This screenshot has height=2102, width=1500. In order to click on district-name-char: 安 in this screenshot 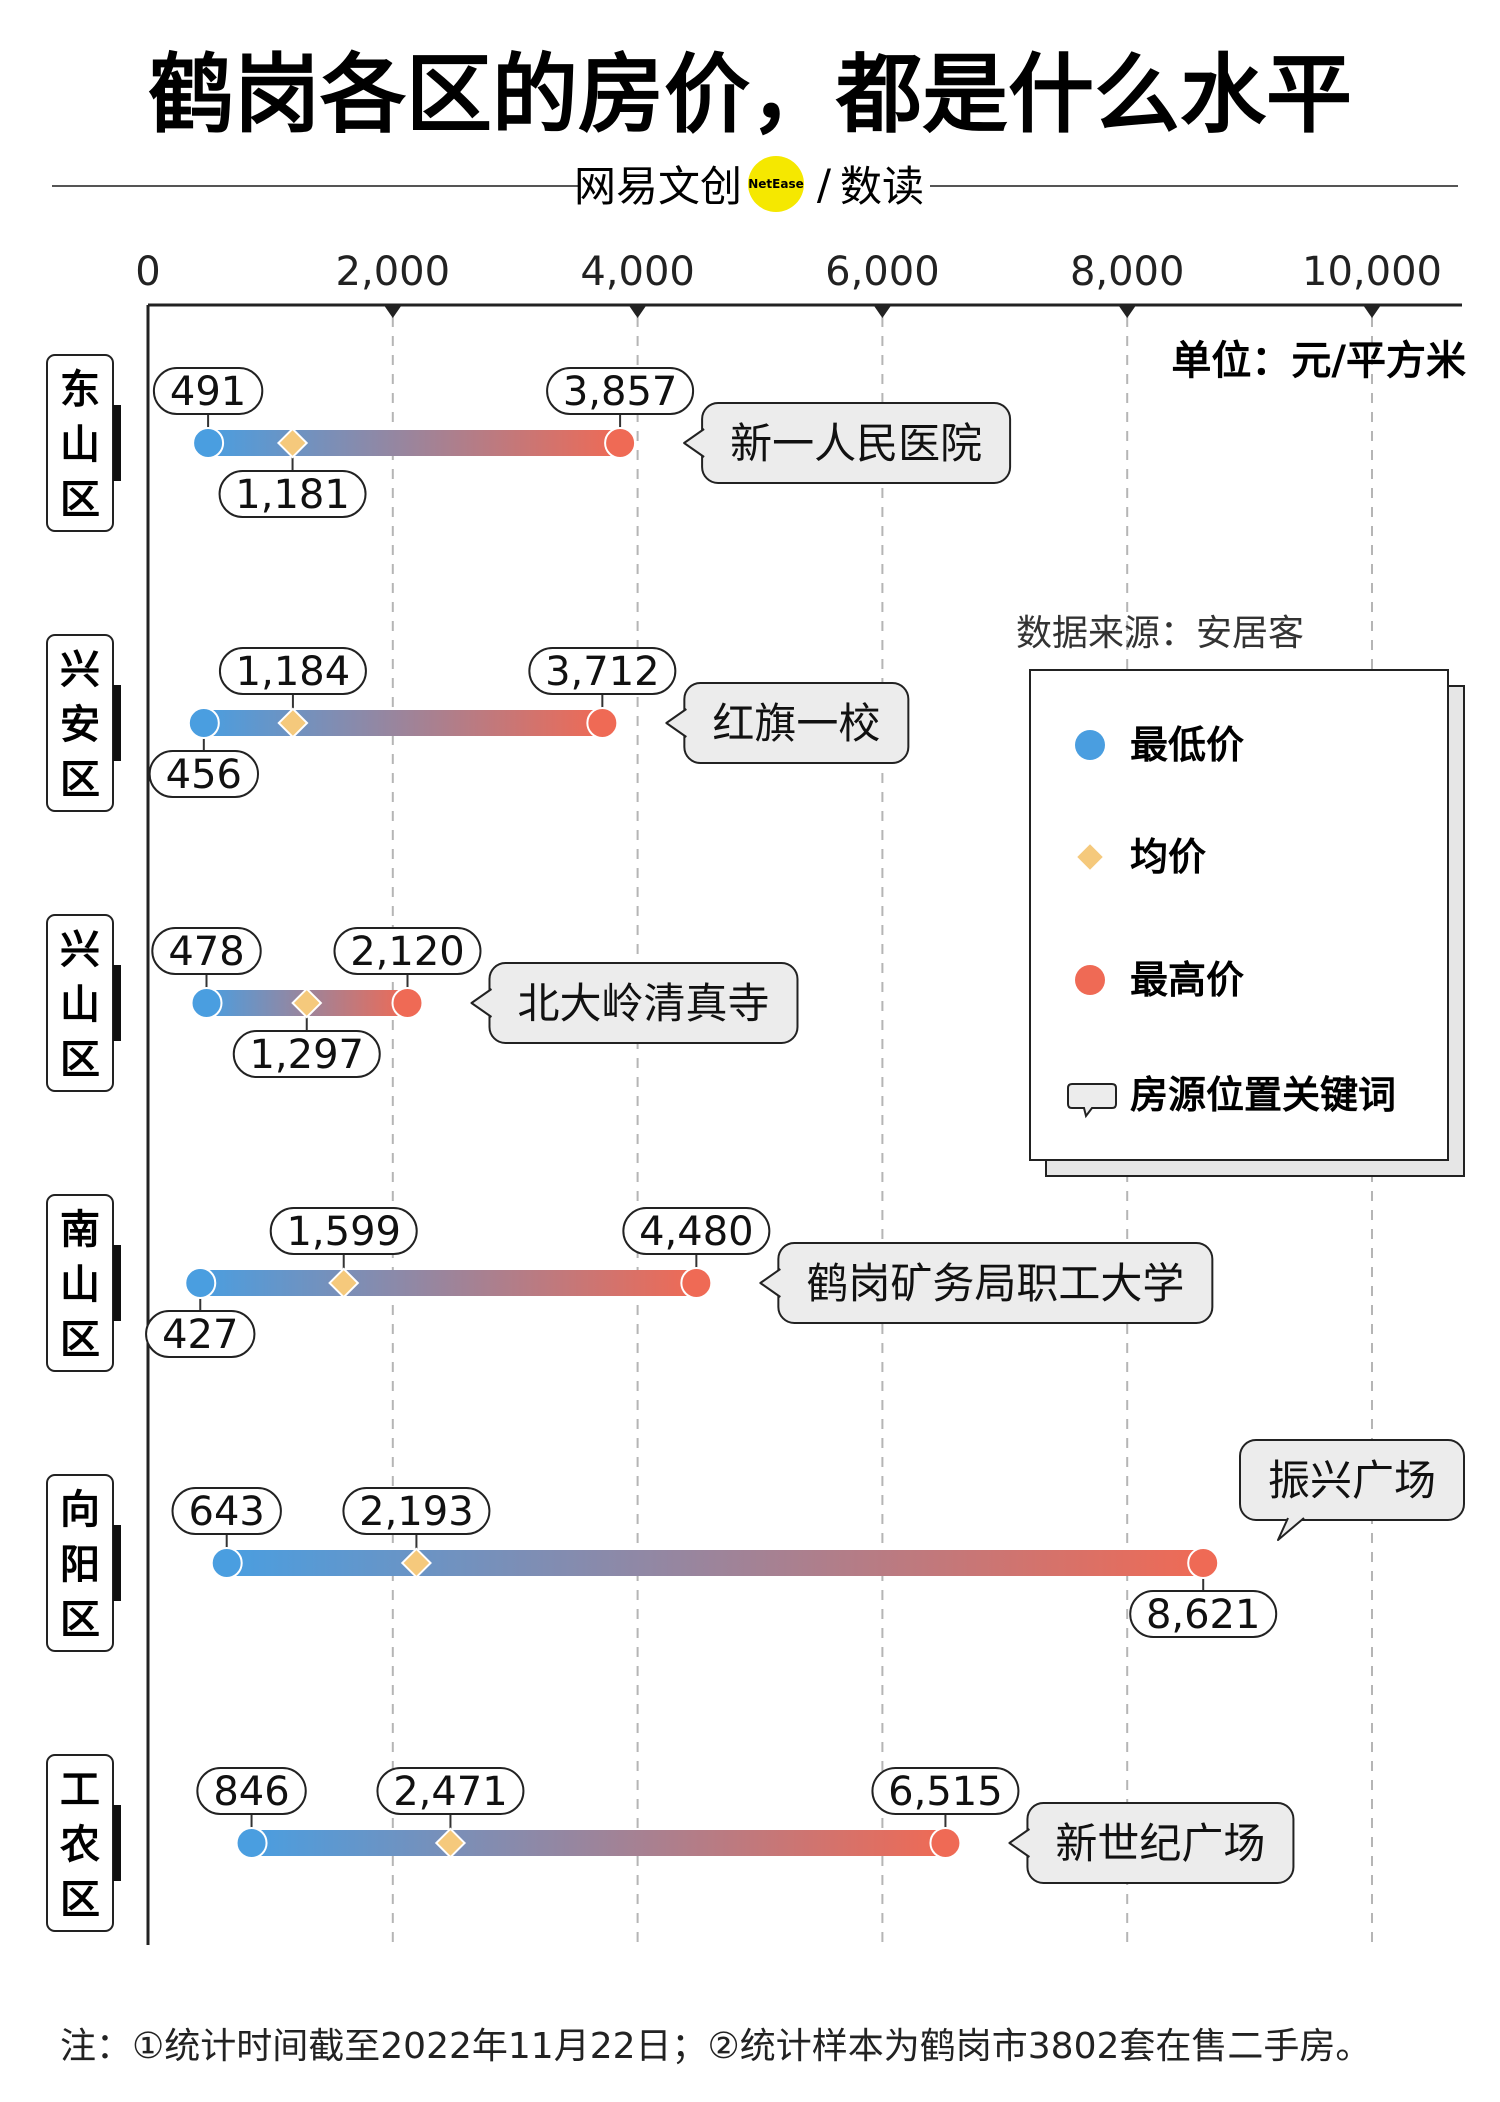, I will do `click(80, 725)`.